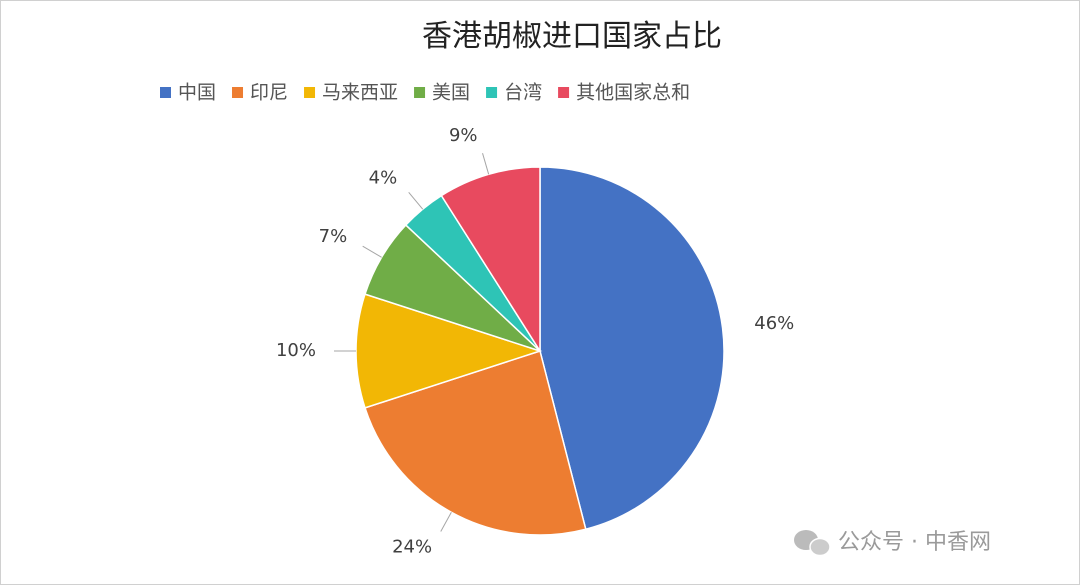  Describe the element at coordinates (451, 93) in the screenshot. I see `legend-label: 美国` at that location.